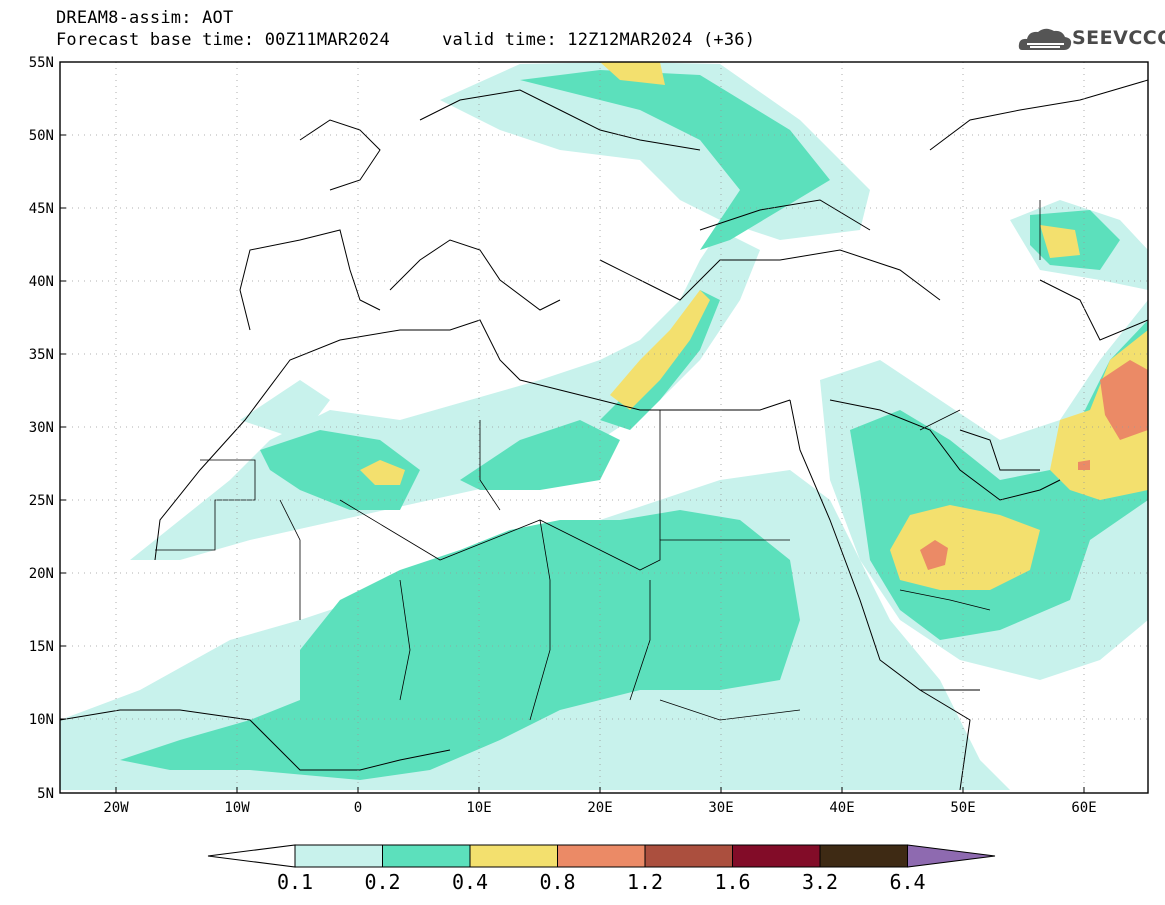 The width and height of the screenshot is (1165, 905). What do you see at coordinates (820, 882) in the screenshot?
I see `colorbar-label: 3.2` at bounding box center [820, 882].